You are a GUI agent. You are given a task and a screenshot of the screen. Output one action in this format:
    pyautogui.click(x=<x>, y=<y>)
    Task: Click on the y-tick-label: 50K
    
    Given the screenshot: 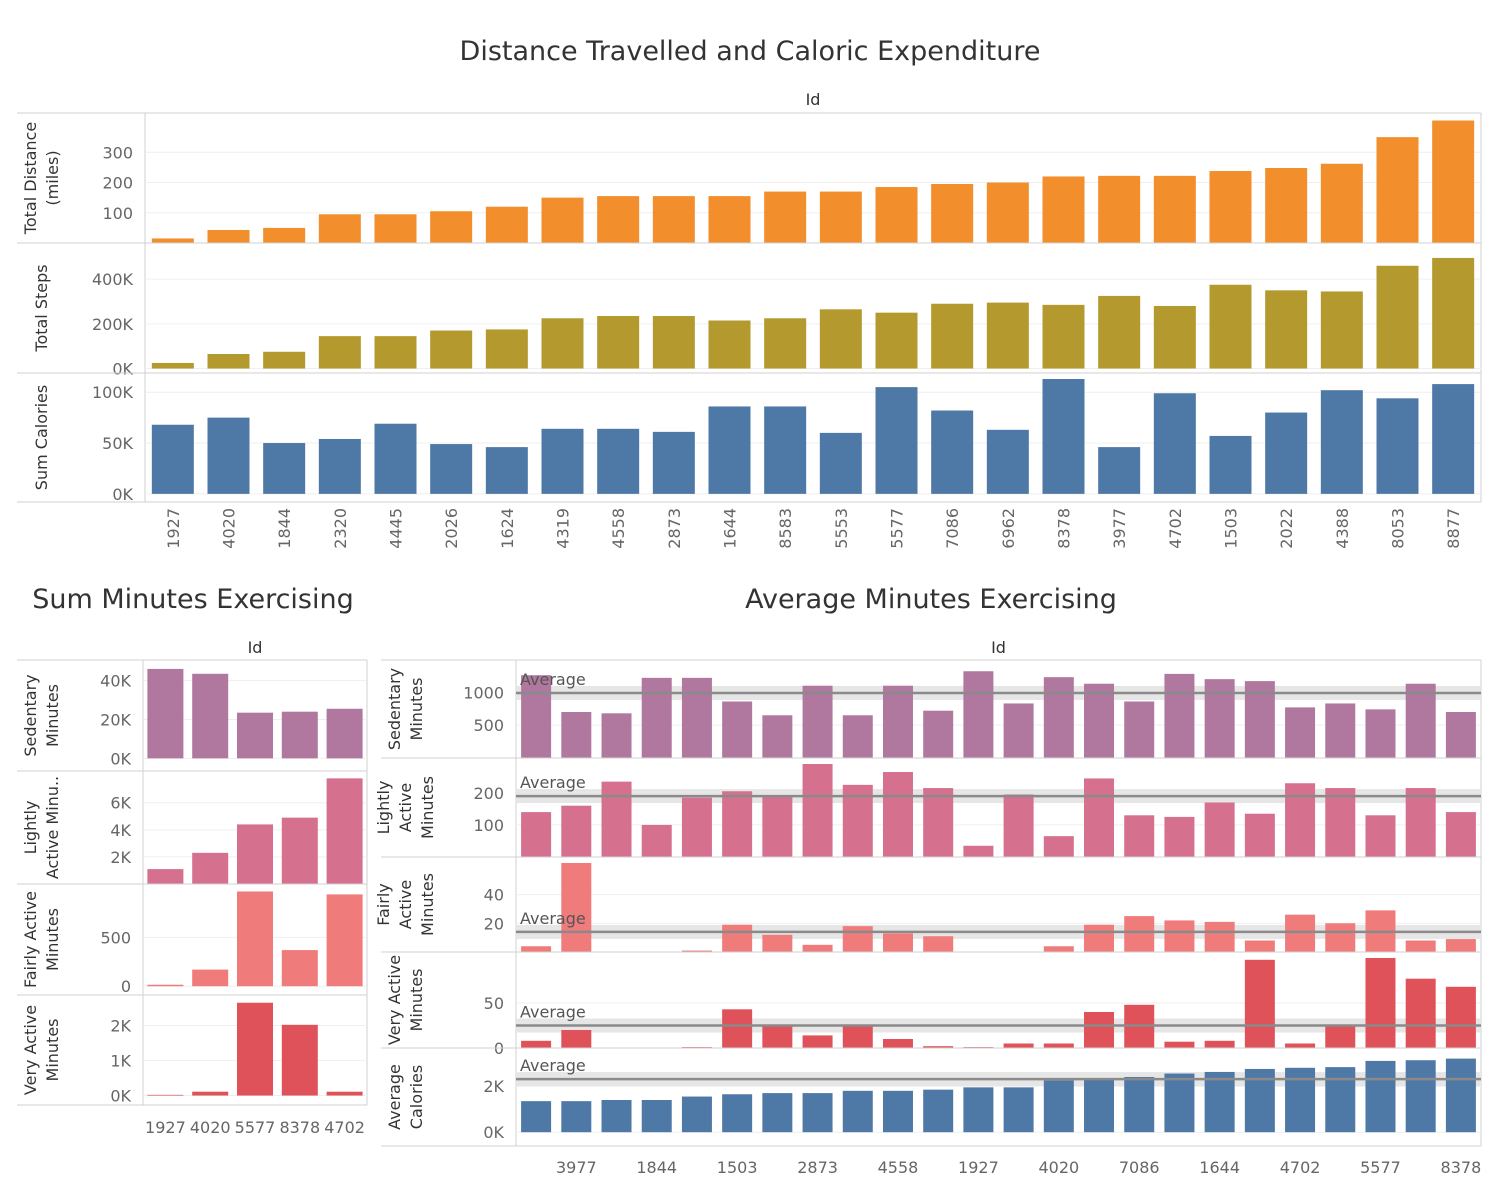 What is the action you would take?
    pyautogui.click(x=117, y=443)
    